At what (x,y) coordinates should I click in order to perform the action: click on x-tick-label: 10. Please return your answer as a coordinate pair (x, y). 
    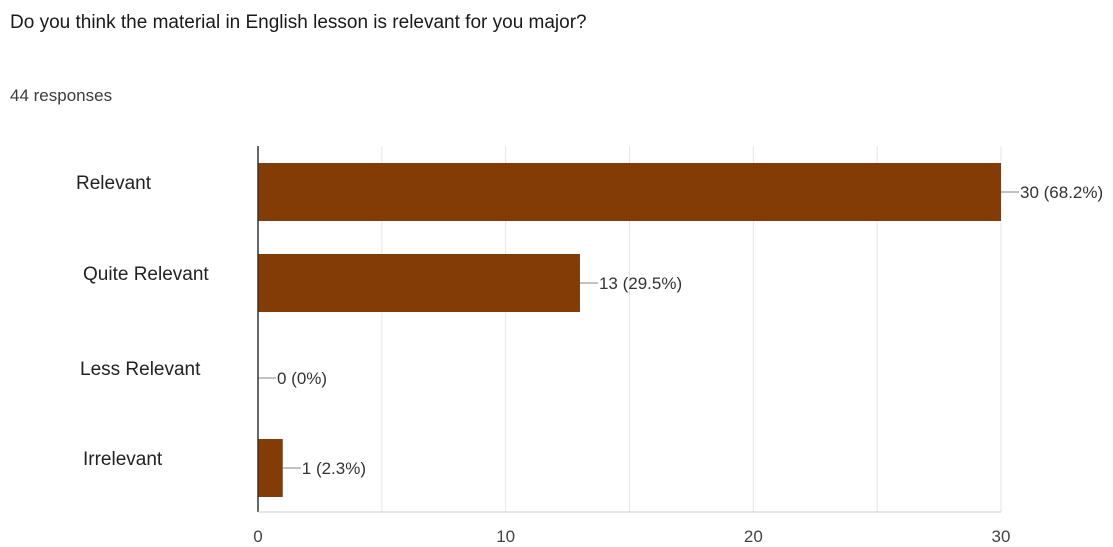
    Looking at the image, I should click on (505, 536).